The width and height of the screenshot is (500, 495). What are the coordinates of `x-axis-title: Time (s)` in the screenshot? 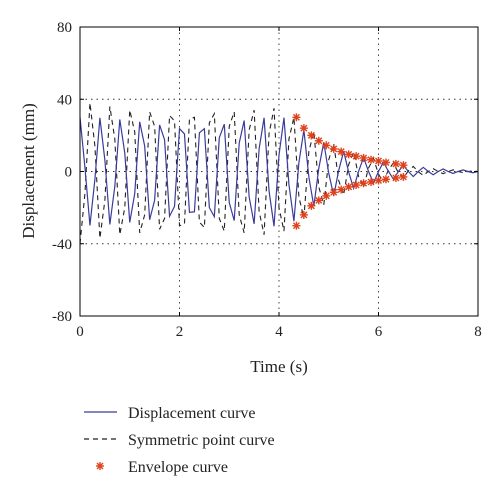 It's located at (278, 366).